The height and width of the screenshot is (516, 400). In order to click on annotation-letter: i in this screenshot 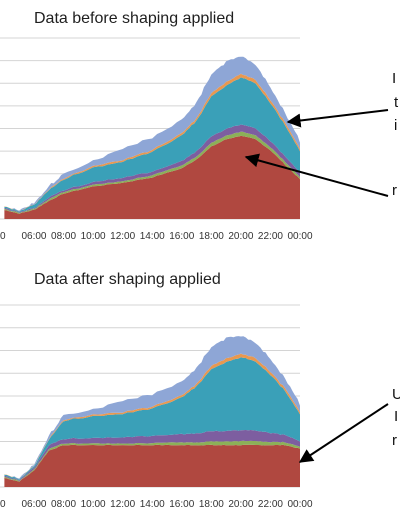, I will do `click(396, 125)`.